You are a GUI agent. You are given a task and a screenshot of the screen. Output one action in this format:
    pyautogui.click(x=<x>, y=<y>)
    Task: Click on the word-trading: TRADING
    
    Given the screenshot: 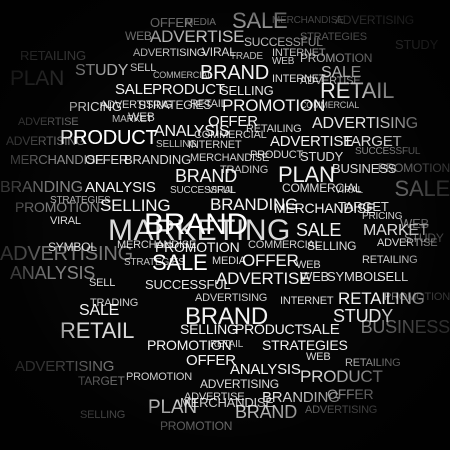 What is the action you would take?
    pyautogui.click(x=244, y=170)
    